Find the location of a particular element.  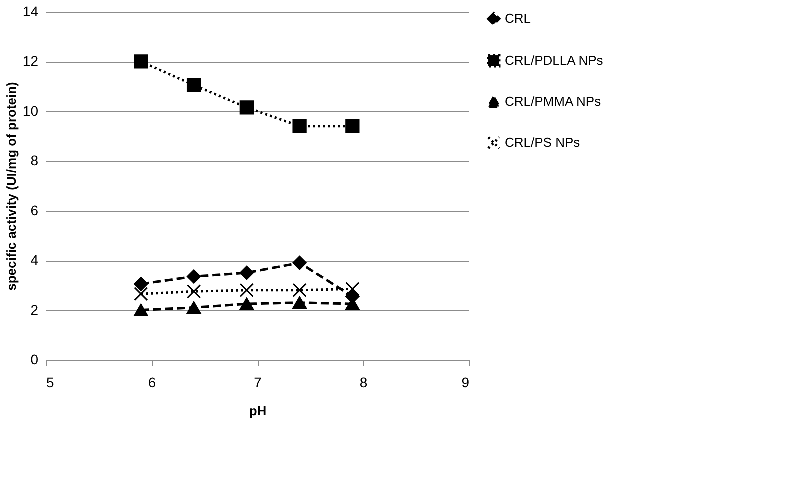

x-axis-title: pH is located at coordinates (258, 411).